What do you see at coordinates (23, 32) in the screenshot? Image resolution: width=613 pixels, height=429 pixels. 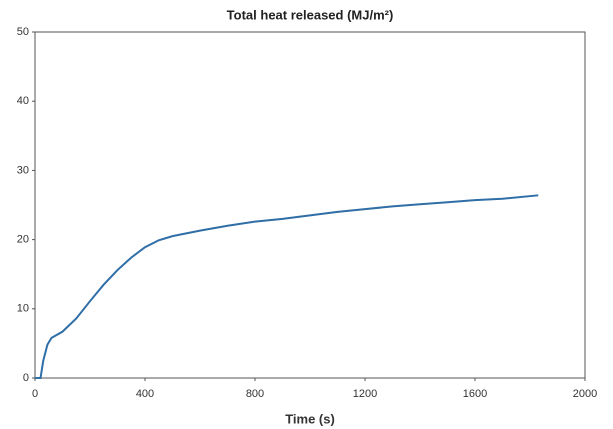 I see `y-tick-label: 50` at bounding box center [23, 32].